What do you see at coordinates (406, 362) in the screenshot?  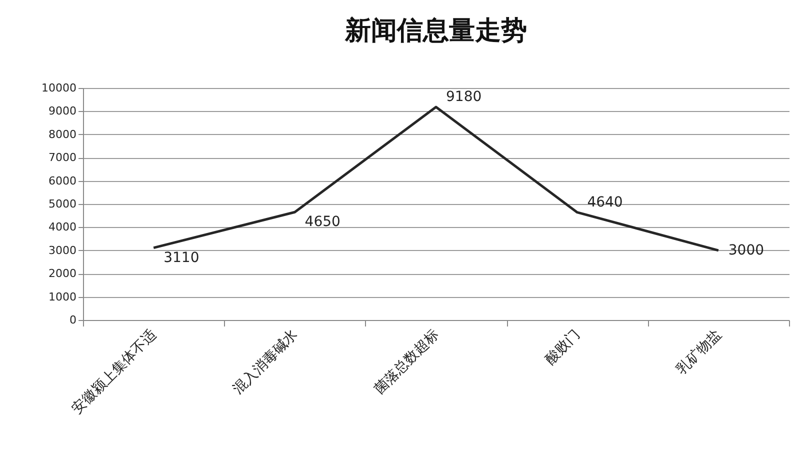 I see `x-tick-label: 菌落总数超标` at bounding box center [406, 362].